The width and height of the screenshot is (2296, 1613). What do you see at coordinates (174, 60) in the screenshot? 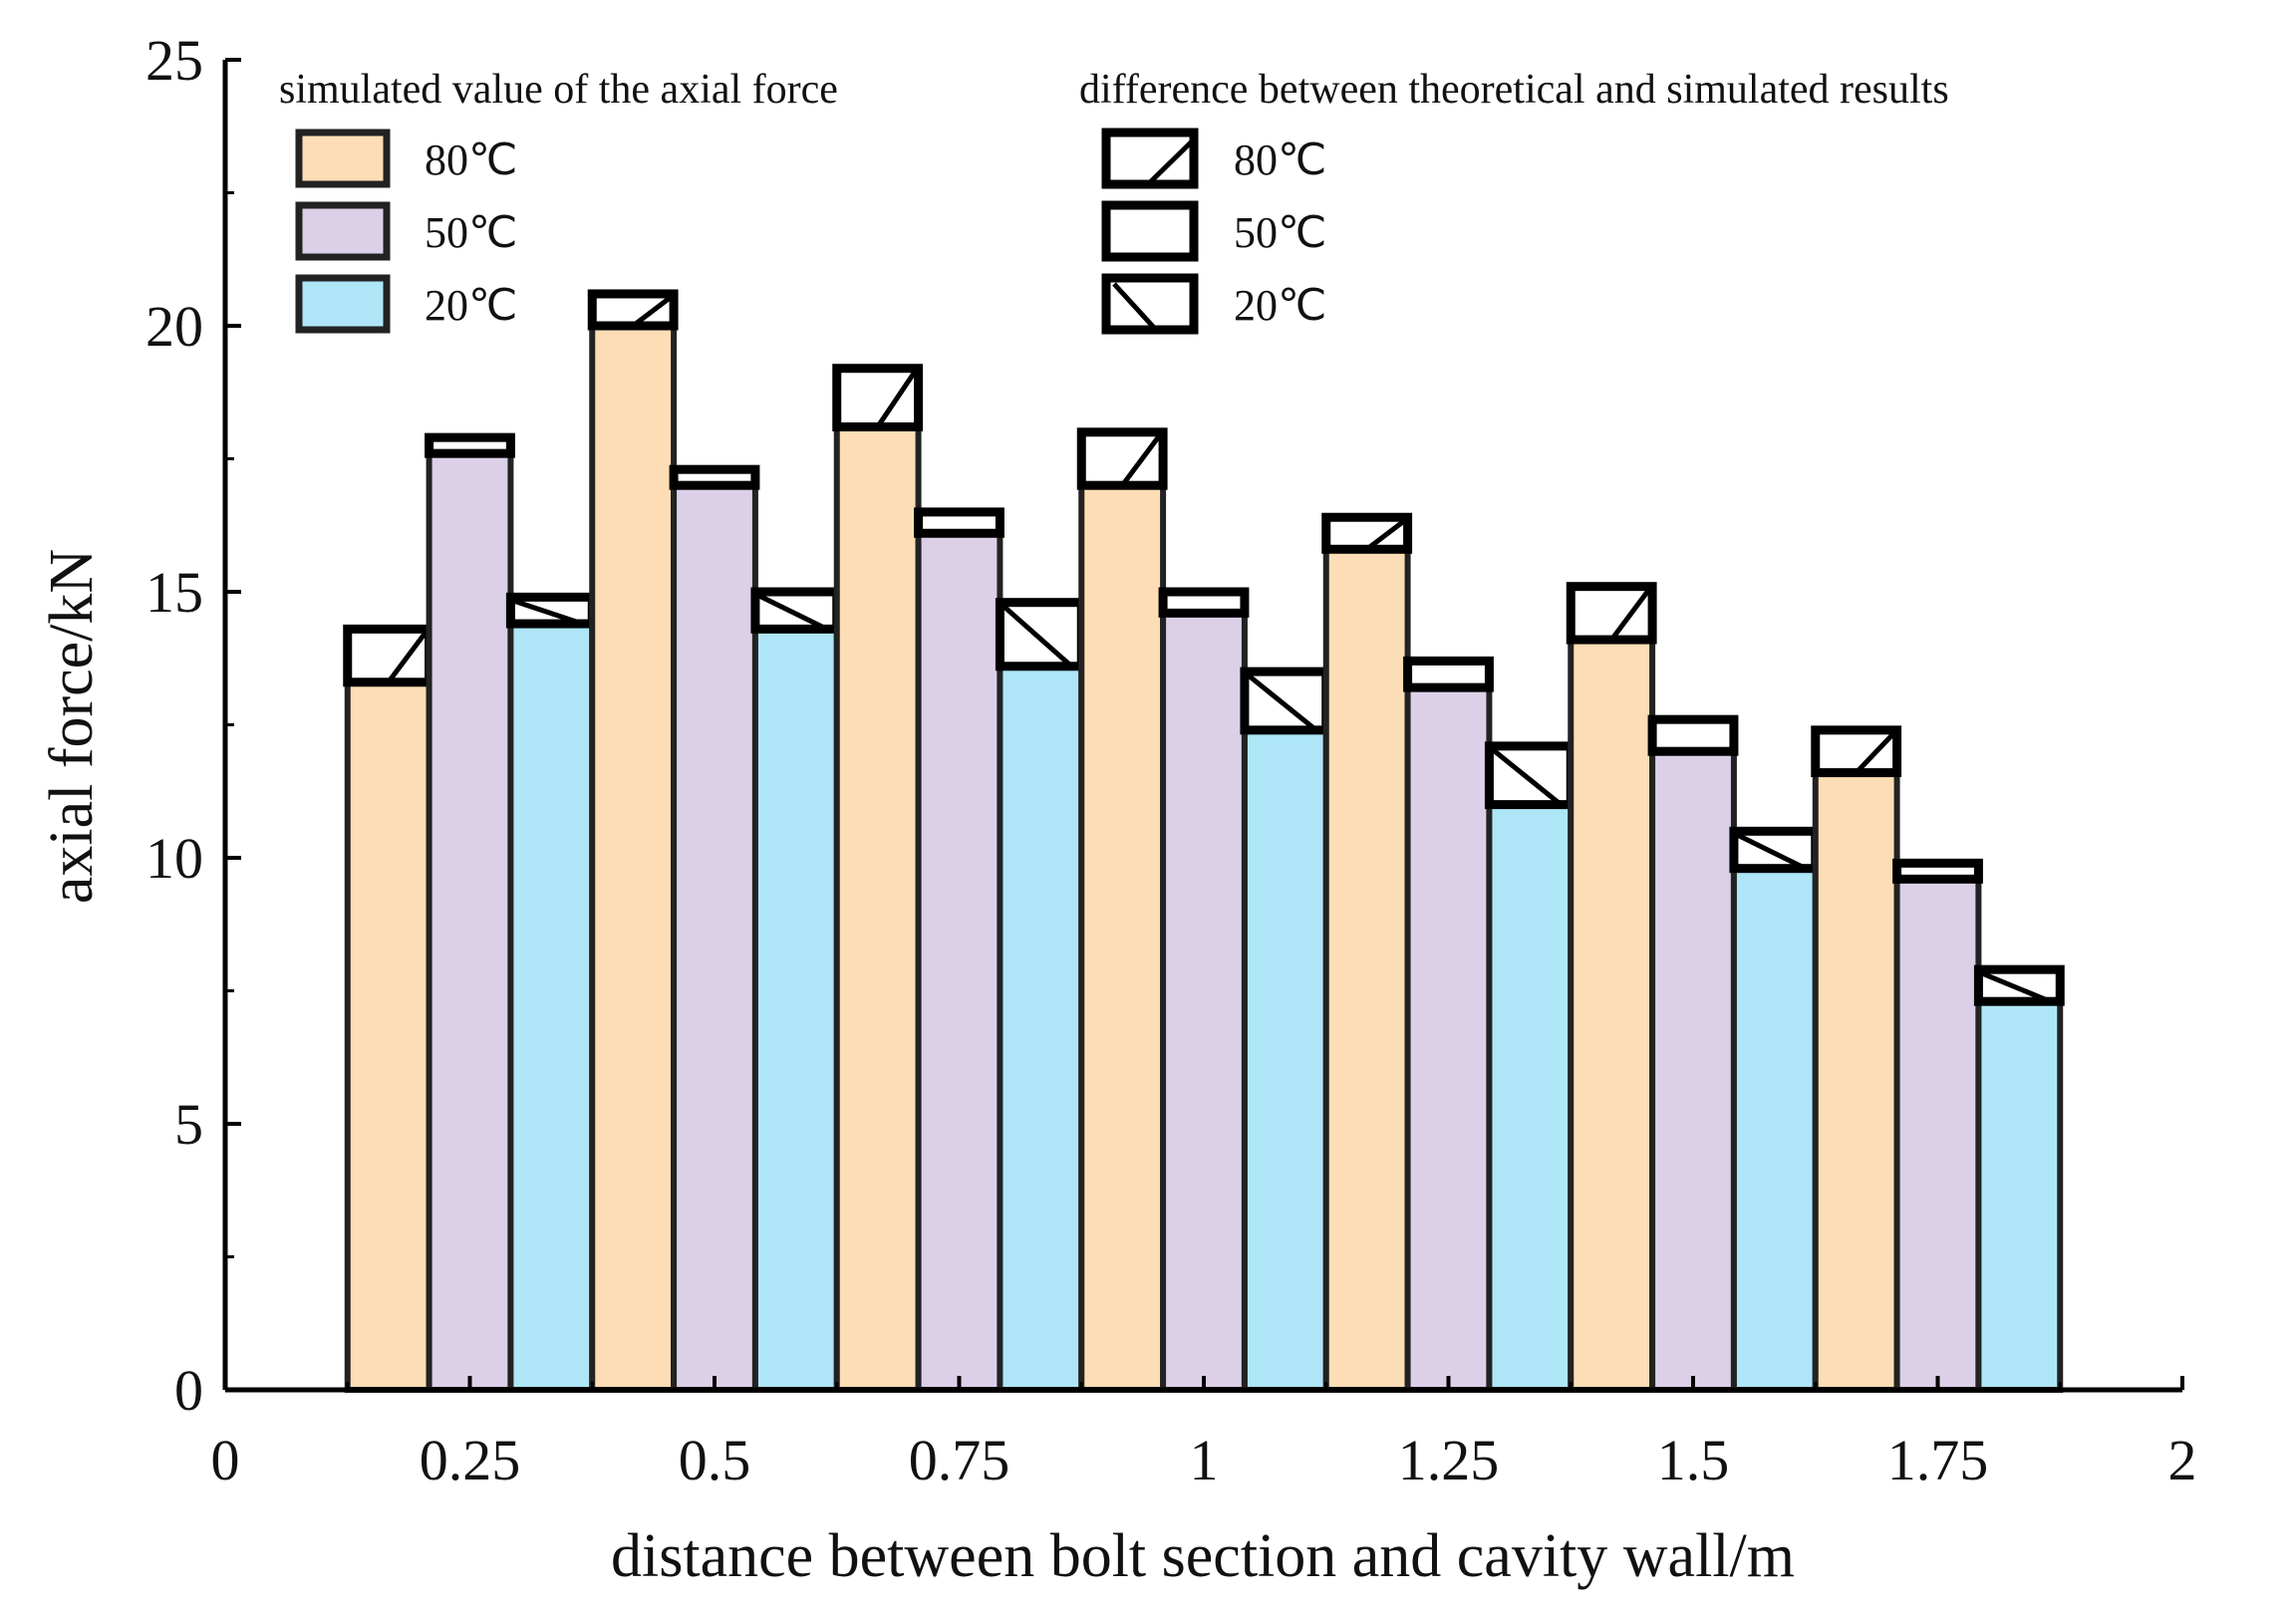
I see `y-tick-label: 25` at bounding box center [174, 60].